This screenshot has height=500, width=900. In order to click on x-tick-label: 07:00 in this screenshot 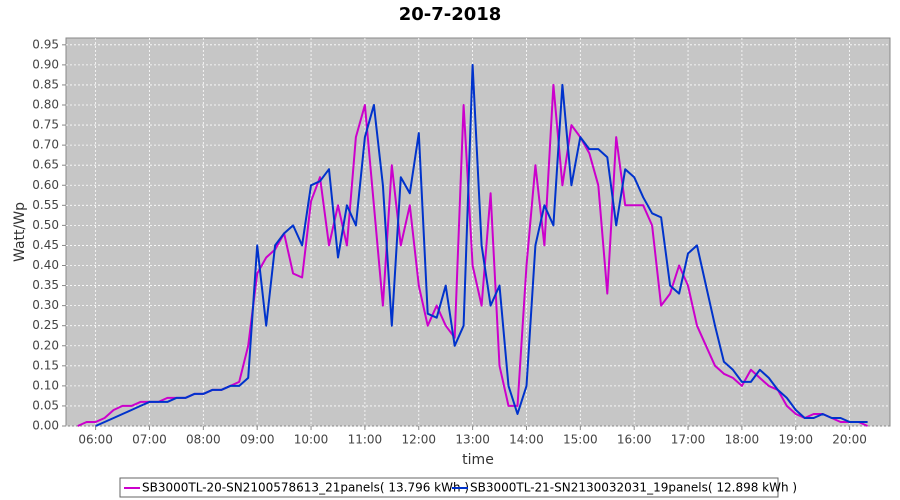, I will do `click(149, 440)`.